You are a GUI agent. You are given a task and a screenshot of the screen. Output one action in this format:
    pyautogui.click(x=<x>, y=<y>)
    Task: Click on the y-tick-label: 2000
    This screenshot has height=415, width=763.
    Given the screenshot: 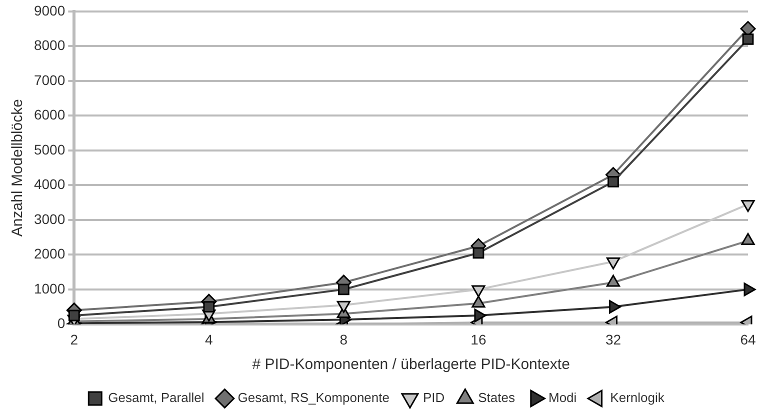 What is the action you would take?
    pyautogui.click(x=50, y=254)
    